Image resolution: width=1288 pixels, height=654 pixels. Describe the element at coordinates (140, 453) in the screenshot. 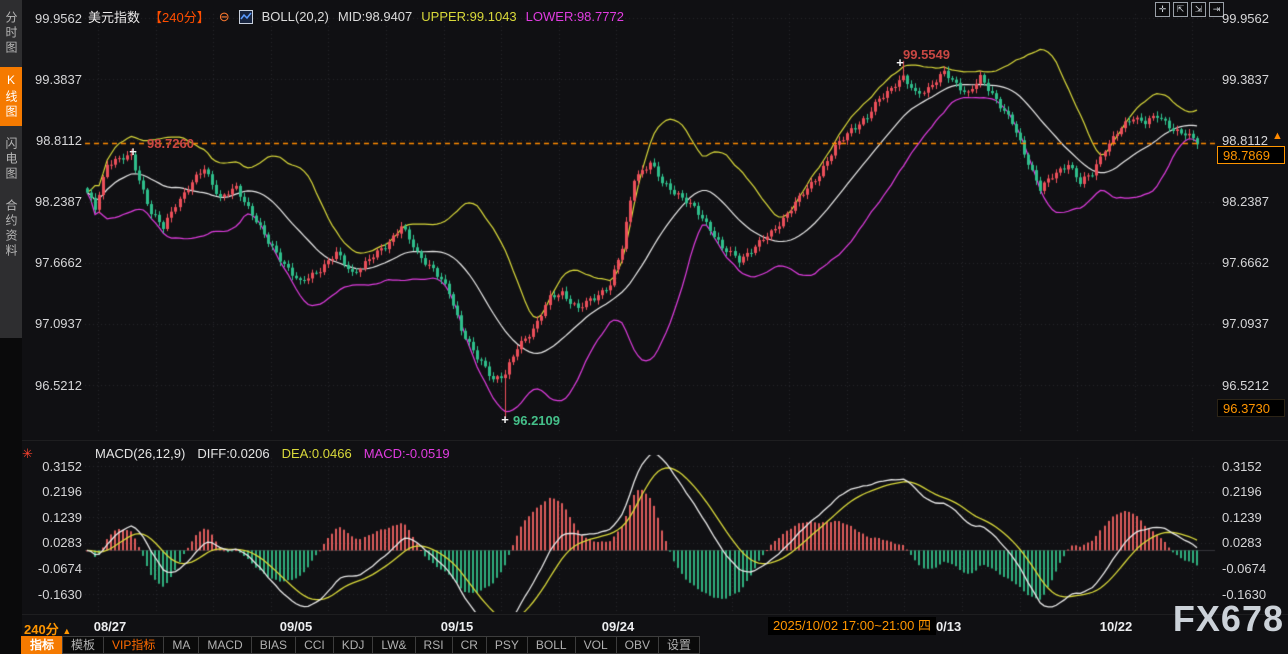

I see `macd-params-label: MACD(26,12,9)` at that location.